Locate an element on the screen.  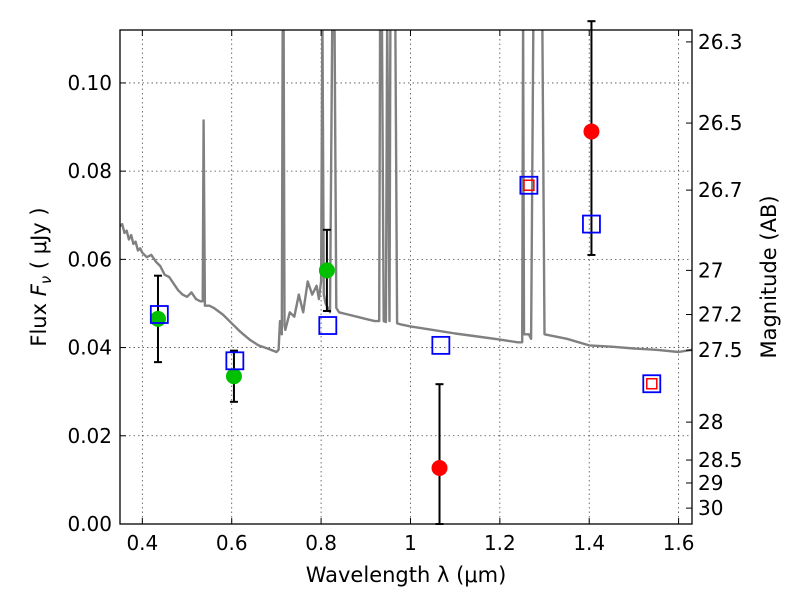
y-tick-label: 0.10 is located at coordinates (89, 83).